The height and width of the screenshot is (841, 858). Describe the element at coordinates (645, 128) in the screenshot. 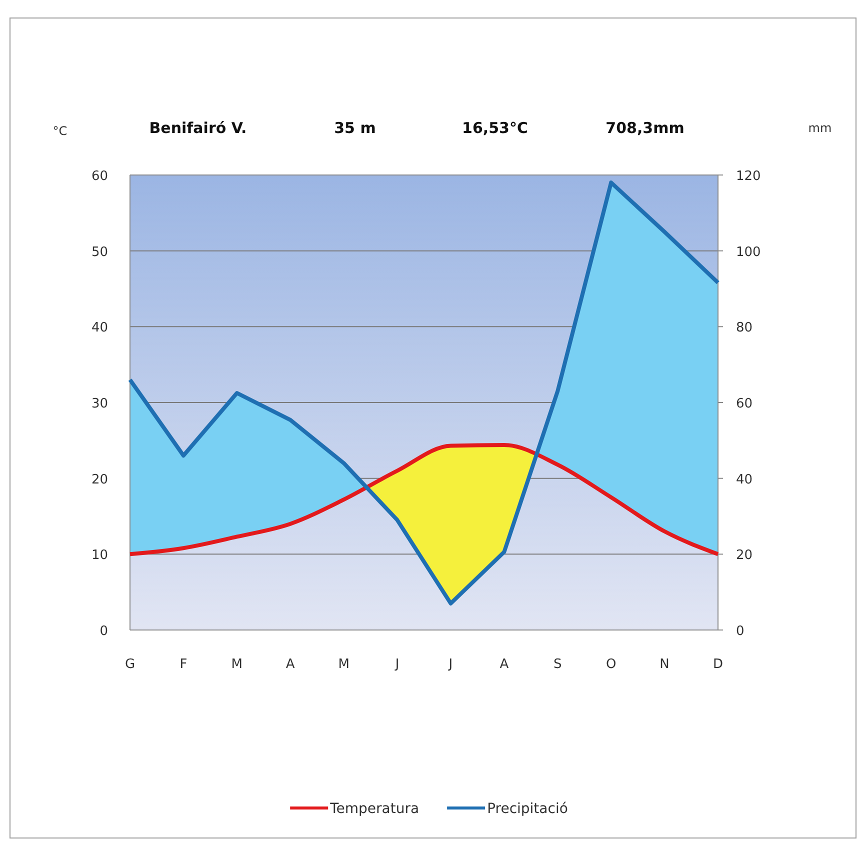

I see `text: 708,3mm` at that location.